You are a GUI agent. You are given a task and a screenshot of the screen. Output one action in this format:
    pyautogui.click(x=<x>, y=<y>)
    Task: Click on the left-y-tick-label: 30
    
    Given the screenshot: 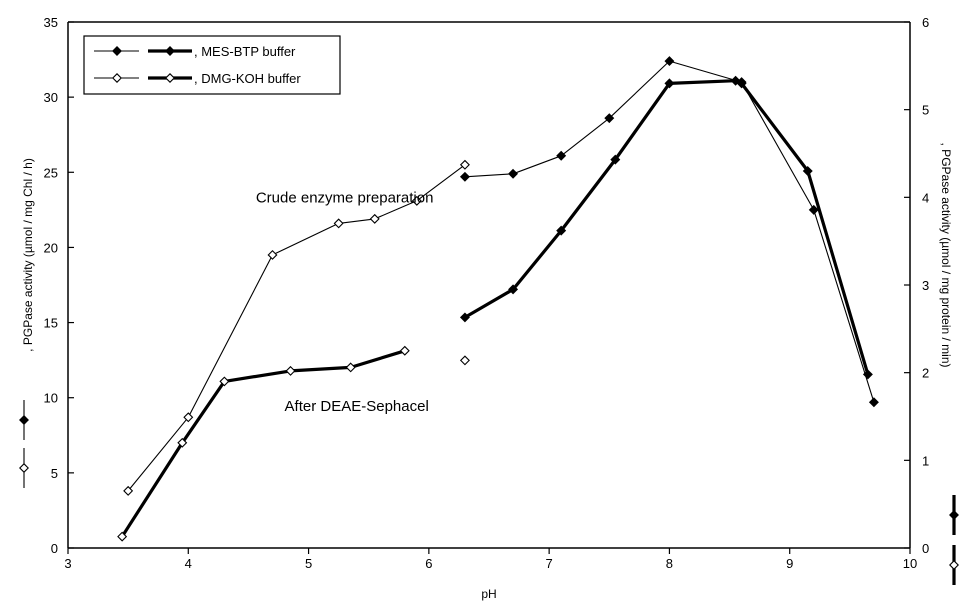 What is the action you would take?
    pyautogui.click(x=51, y=97)
    